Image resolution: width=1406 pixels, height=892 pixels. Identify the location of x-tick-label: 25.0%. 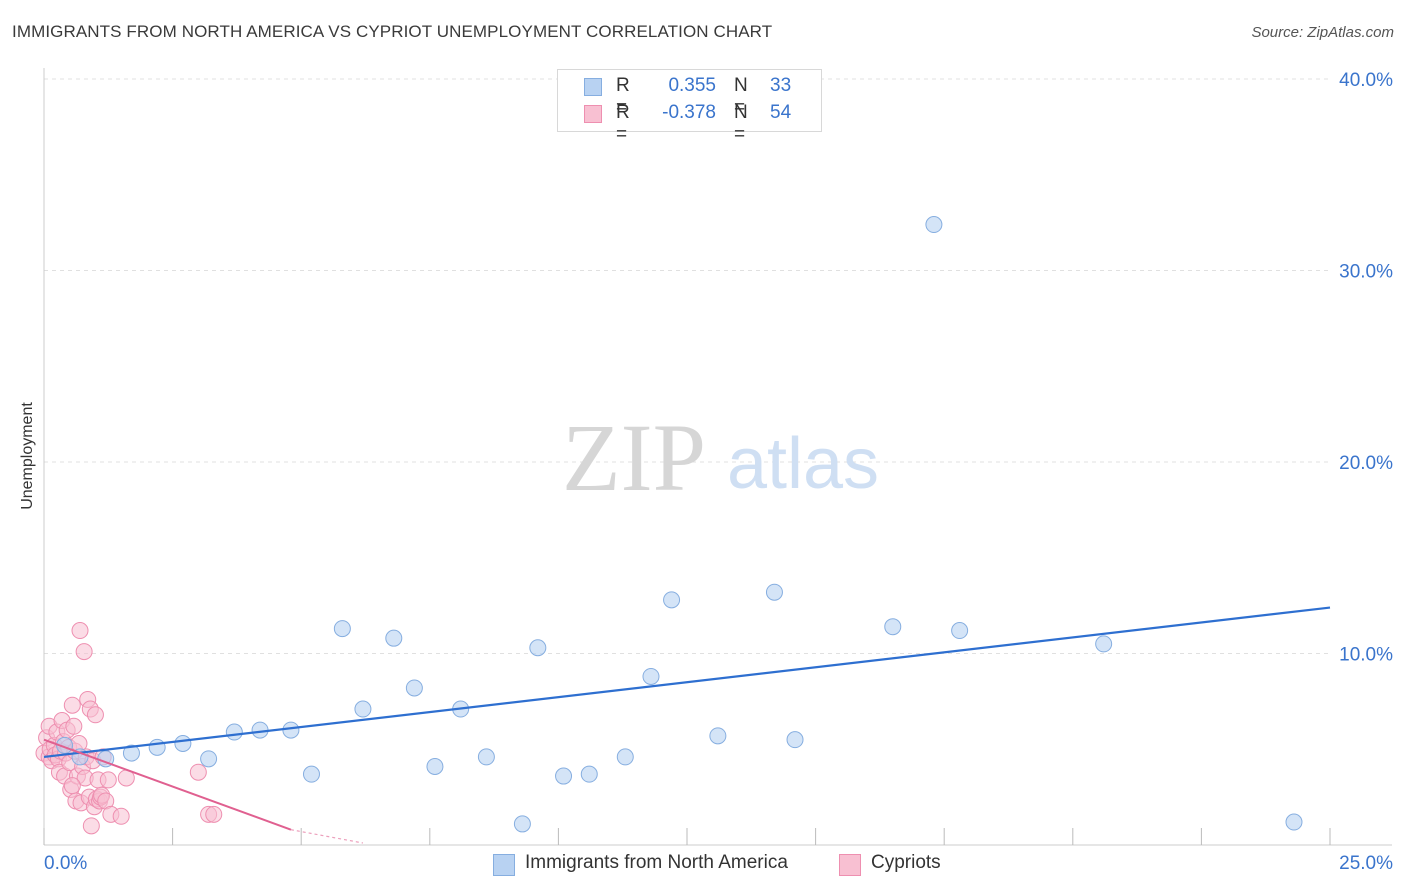
(1366, 863).